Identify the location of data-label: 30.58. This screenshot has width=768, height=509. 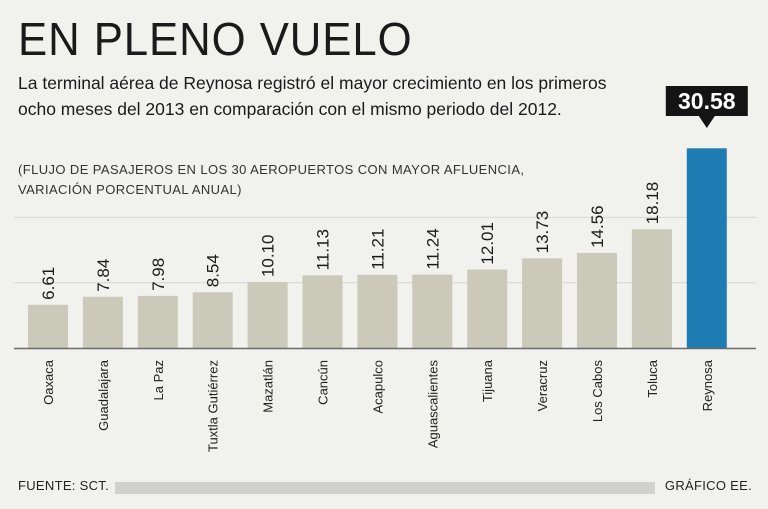
(707, 101).